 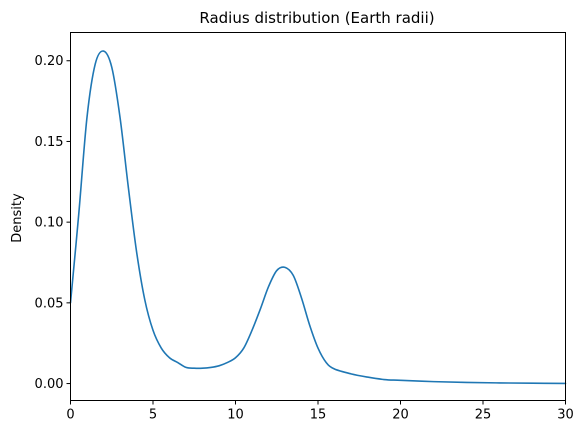 What do you see at coordinates (153, 415) in the screenshot?
I see `x-tick-label: 5` at bounding box center [153, 415].